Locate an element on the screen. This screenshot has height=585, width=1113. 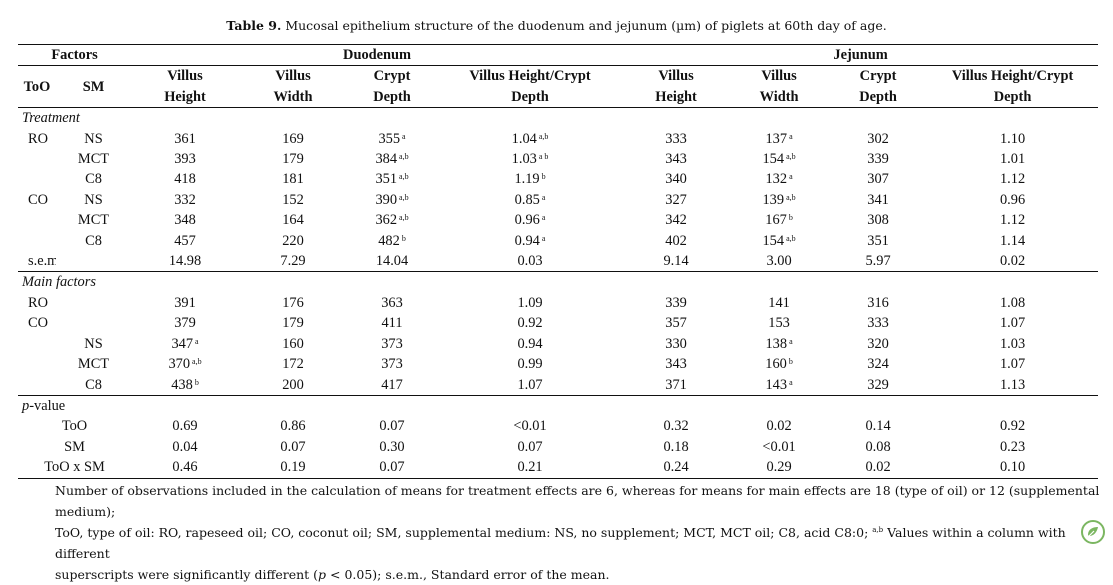
table-row: NS 347 a 160 373 0.94 330 138 a 320 1.03 is located at coordinates (558, 344).